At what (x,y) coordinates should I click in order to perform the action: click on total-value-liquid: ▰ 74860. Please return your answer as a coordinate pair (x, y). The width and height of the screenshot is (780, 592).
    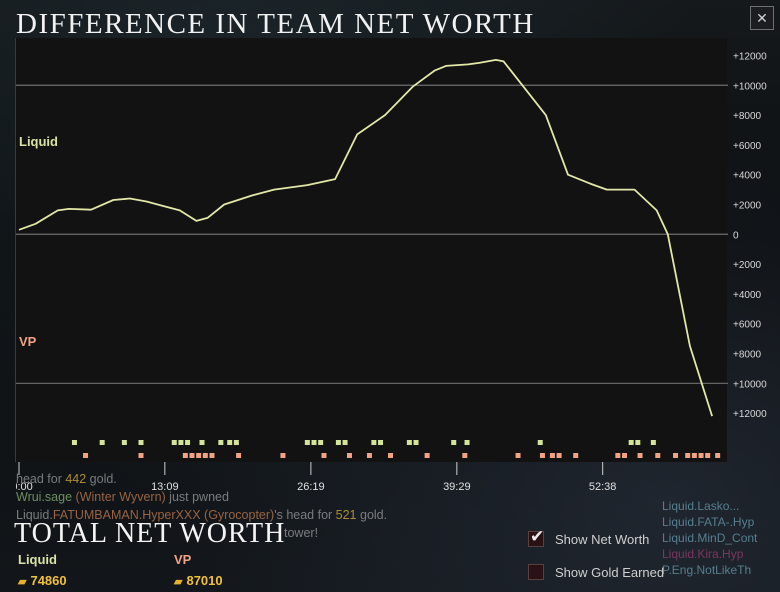
    Looking at the image, I should click on (42, 580).